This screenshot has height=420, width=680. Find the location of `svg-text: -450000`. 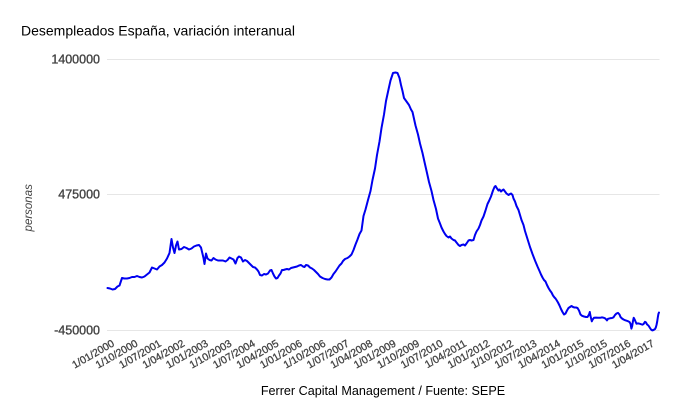

svg-text: -450000 is located at coordinates (77, 330).